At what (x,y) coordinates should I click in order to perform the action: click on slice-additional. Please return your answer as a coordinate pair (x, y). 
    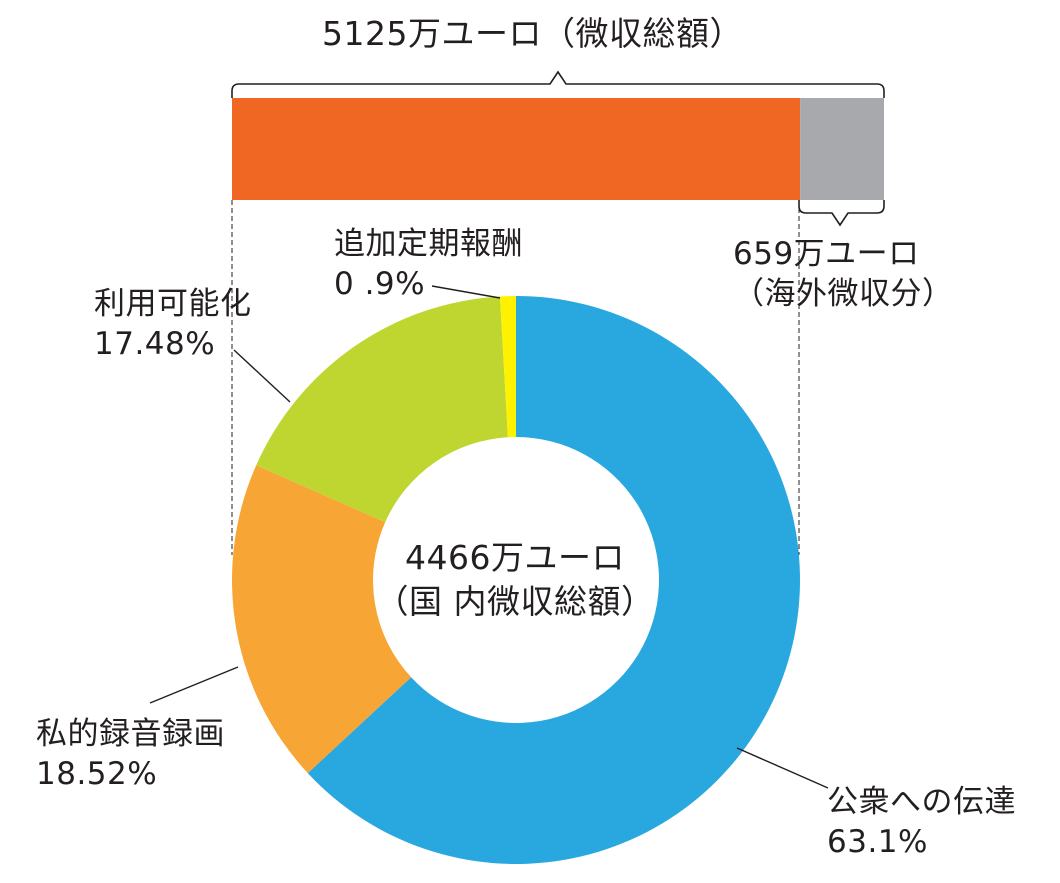
    Looking at the image, I should click on (507, 367).